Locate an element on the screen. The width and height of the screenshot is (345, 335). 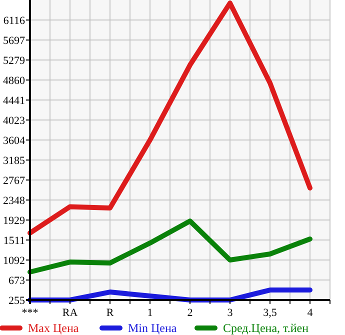
y-tick-label: 2767 is located at coordinates (14, 180).